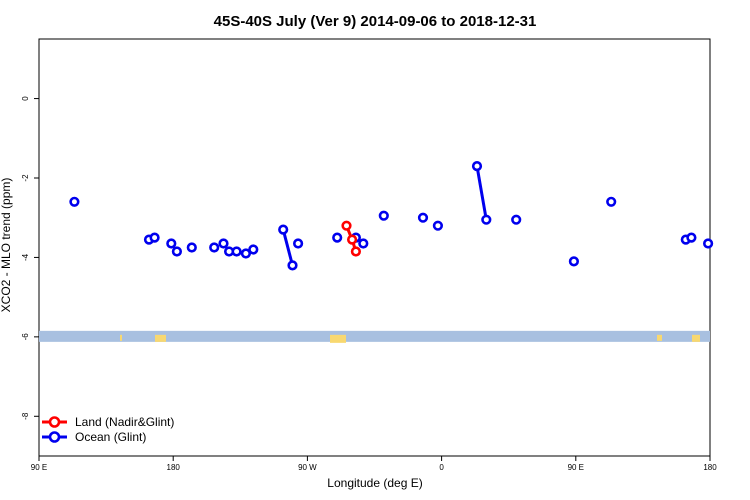 The width and height of the screenshot is (750, 500). What do you see at coordinates (25, 416) in the screenshot?
I see `y-tick-label: -8` at bounding box center [25, 416].